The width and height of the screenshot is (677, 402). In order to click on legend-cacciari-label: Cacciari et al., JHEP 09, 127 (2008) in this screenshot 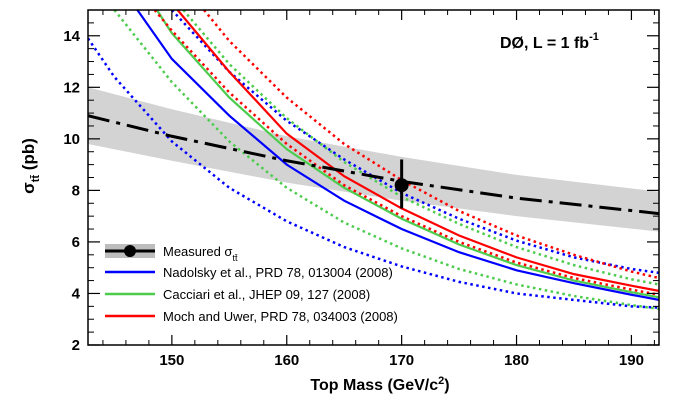, I will do `click(266, 294)`.